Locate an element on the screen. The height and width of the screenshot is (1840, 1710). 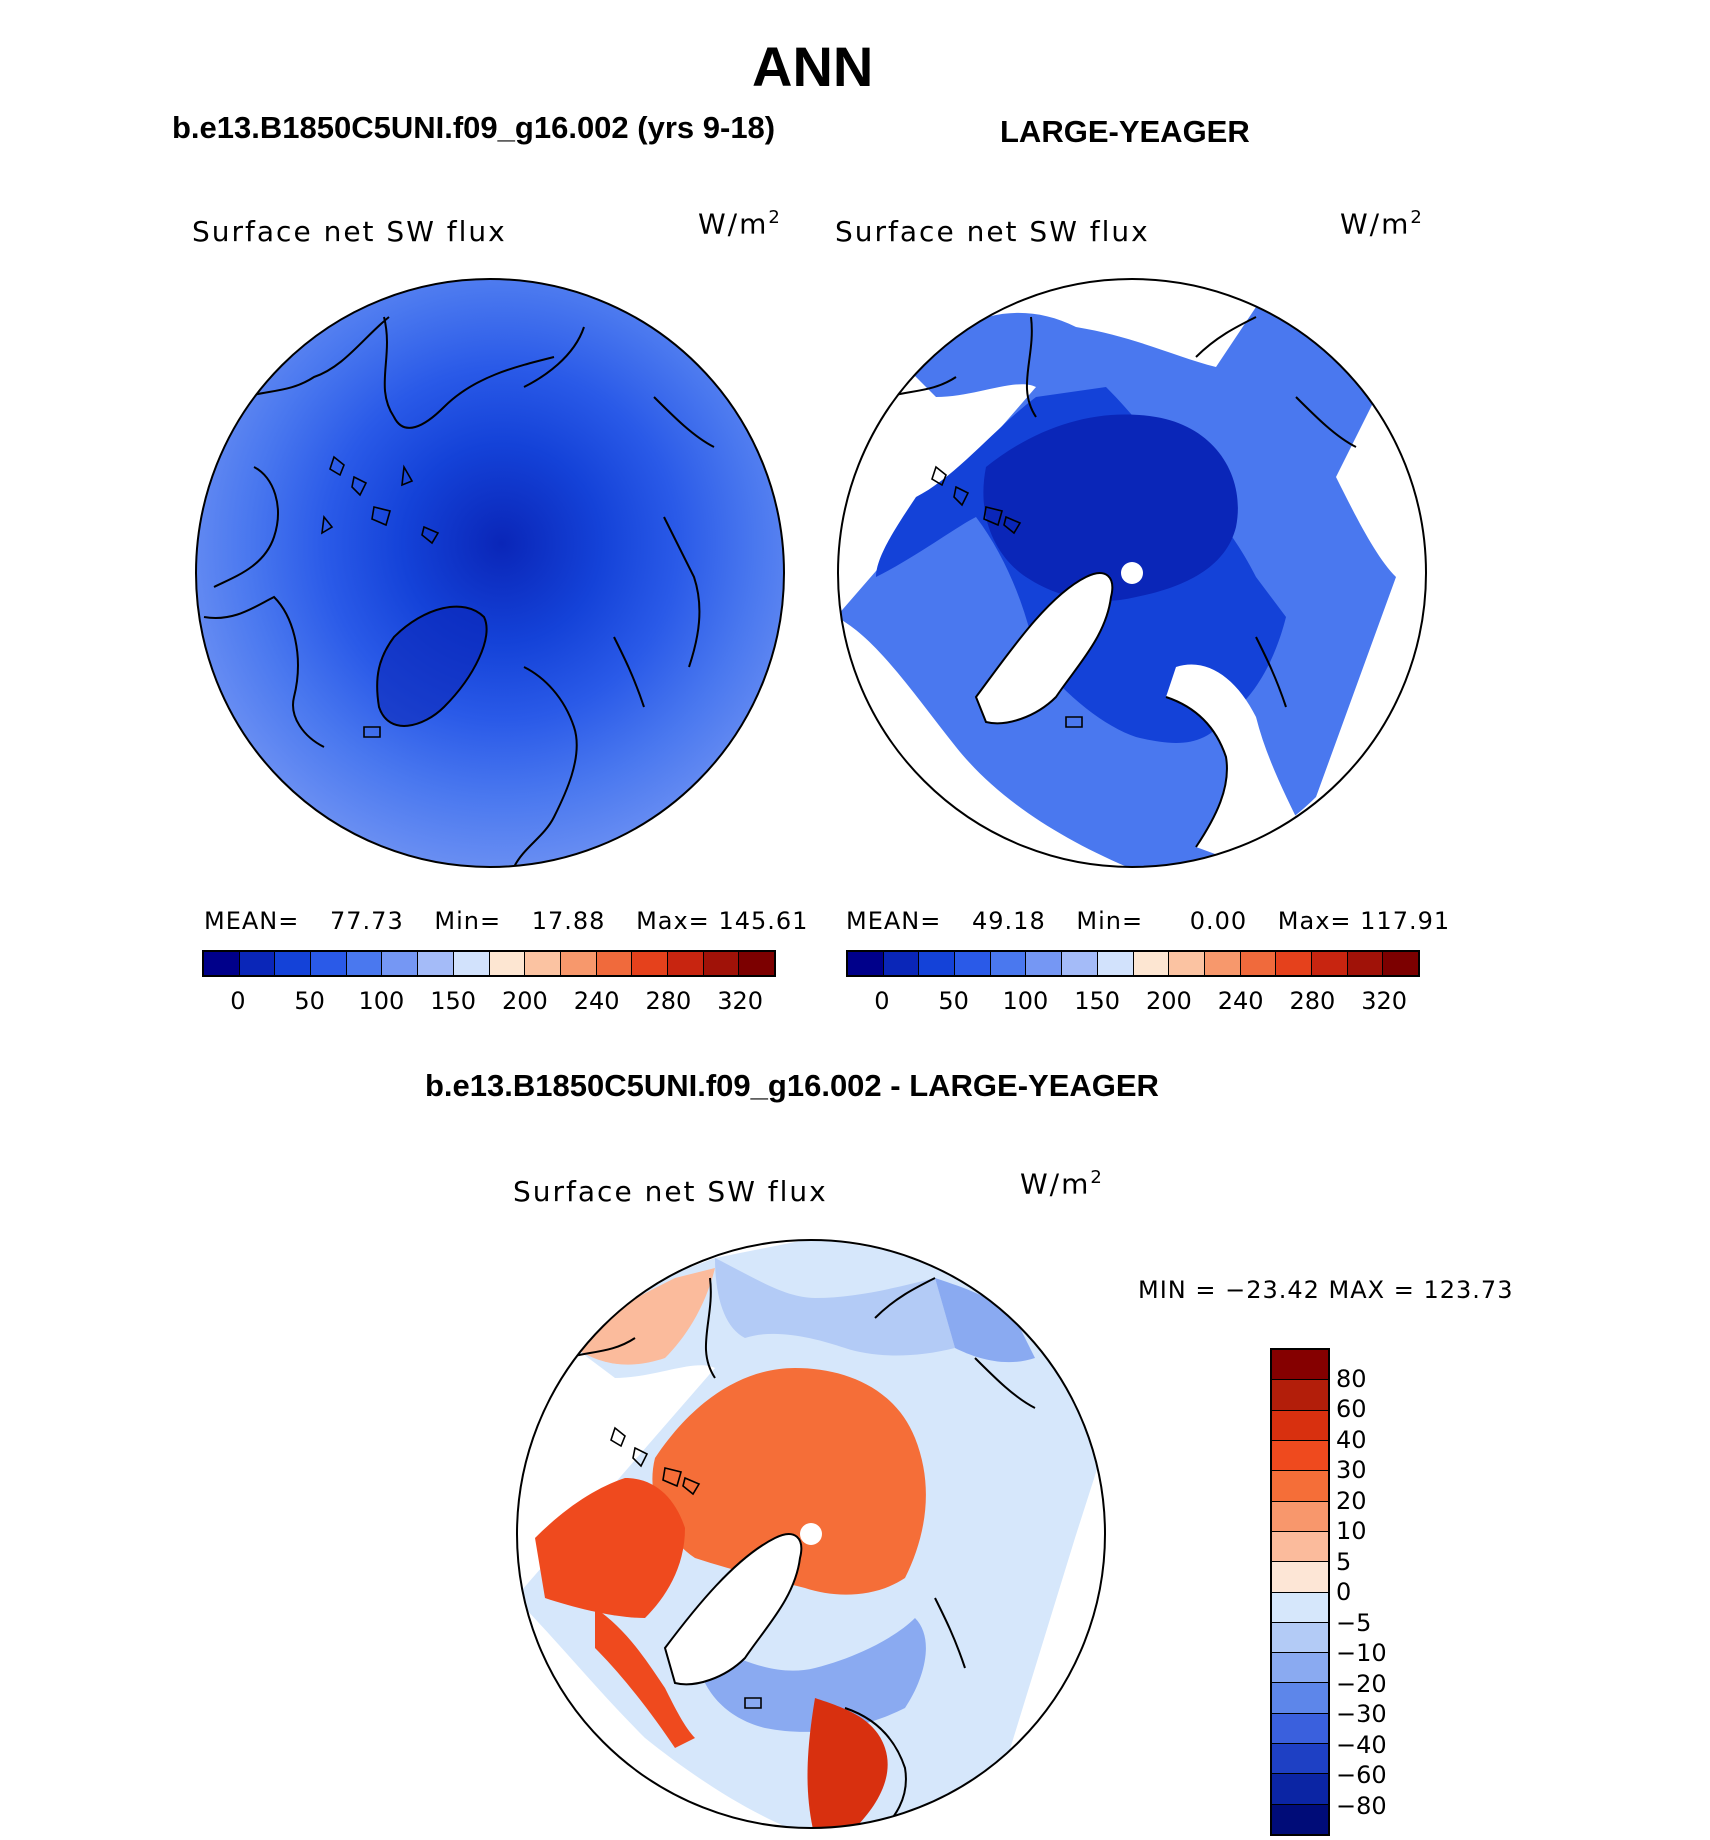
panel1-mean-label: MEAN= is located at coordinates (252, 921).